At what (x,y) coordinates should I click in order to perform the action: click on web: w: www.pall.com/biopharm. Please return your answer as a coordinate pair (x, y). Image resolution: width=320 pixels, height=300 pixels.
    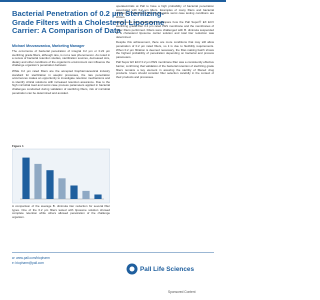
    Looking at the image, I should click on (31, 258).